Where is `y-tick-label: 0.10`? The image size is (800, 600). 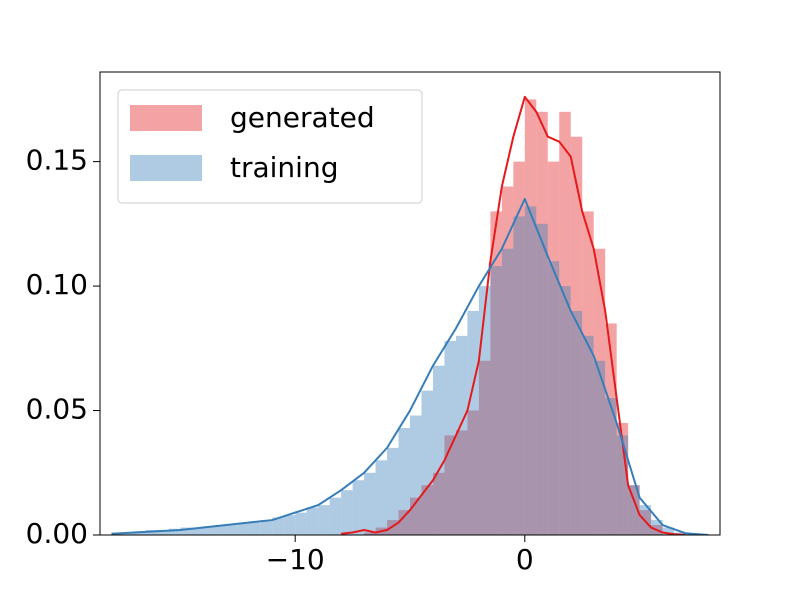 y-tick-label: 0.10 is located at coordinates (57, 284).